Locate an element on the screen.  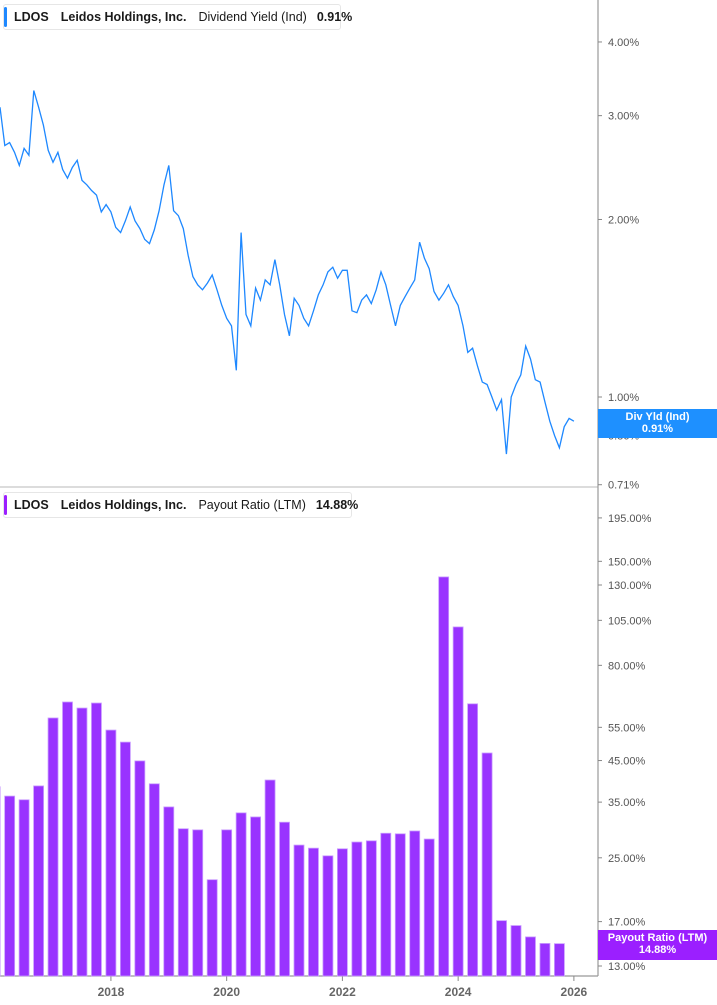
y-tick-label: 105.00% is located at coordinates (630, 621).